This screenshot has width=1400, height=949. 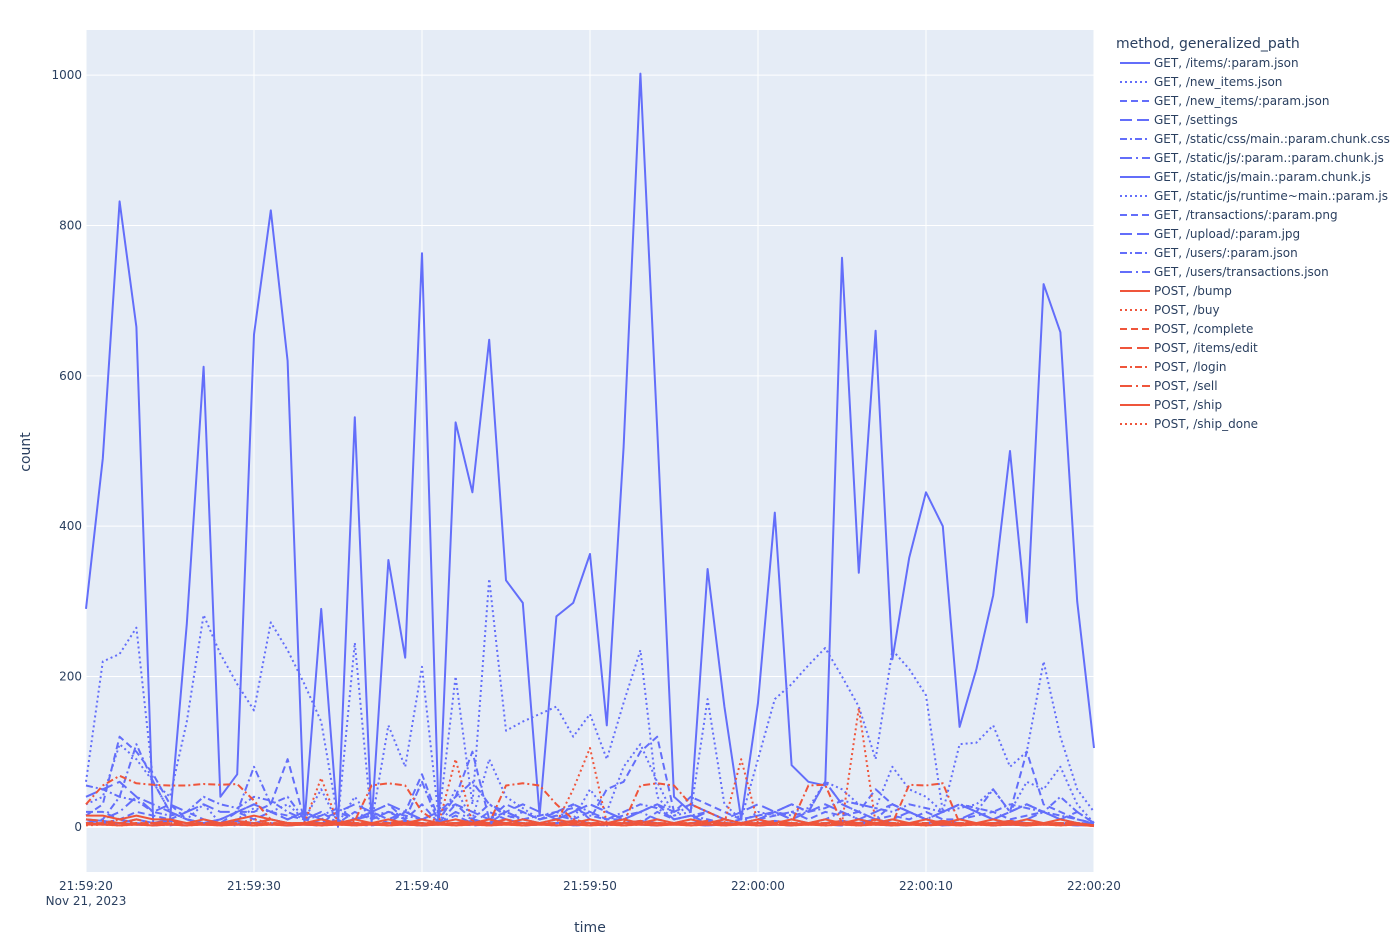 I want to click on legend-item: POST, /complete, so click(x=1186, y=329).